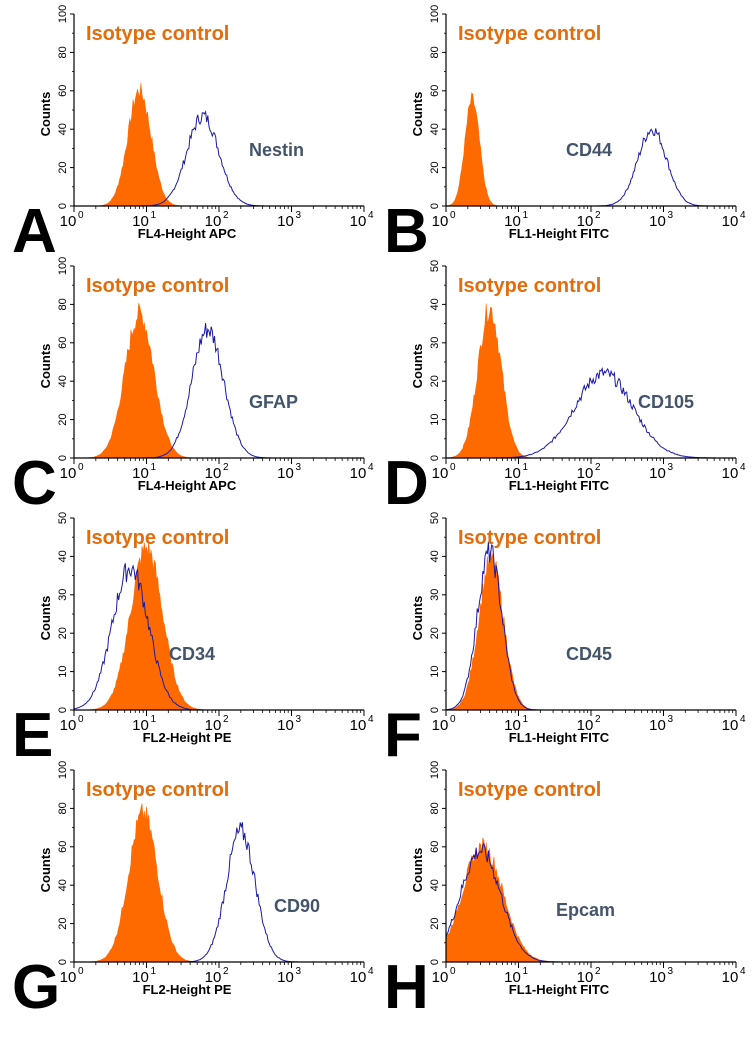 This screenshot has height=1037, width=752. What do you see at coordinates (34, 231) in the screenshot?
I see `panel-letter: A` at bounding box center [34, 231].